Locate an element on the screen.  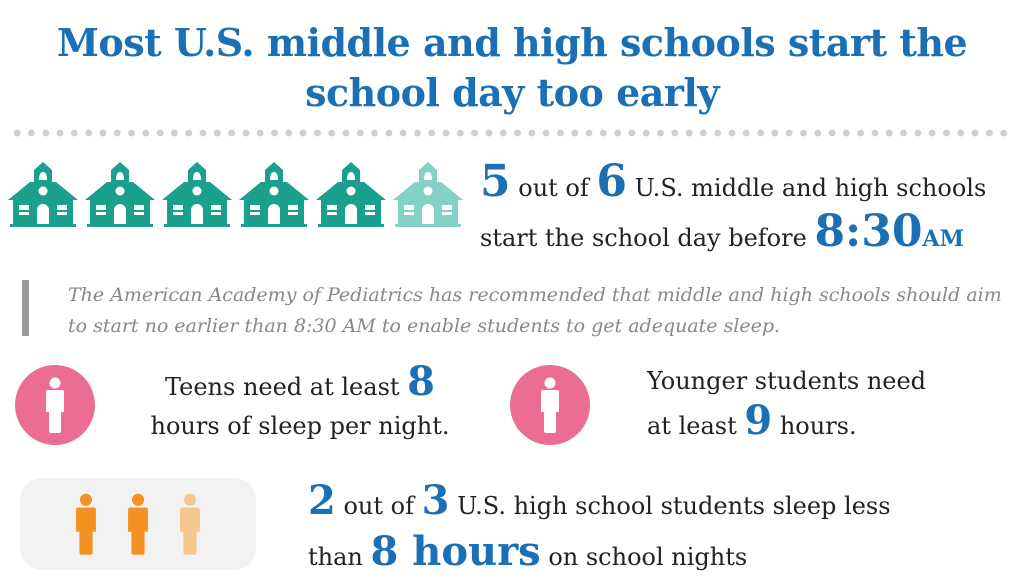
schools-row is located at coordinates (235, 193).